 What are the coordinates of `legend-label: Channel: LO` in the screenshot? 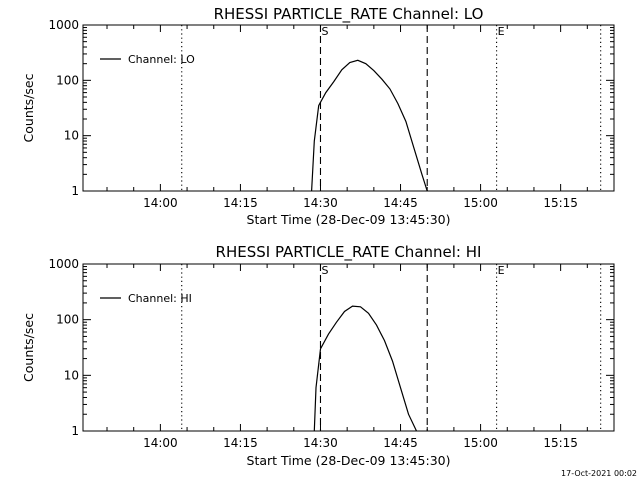 It's located at (161, 59).